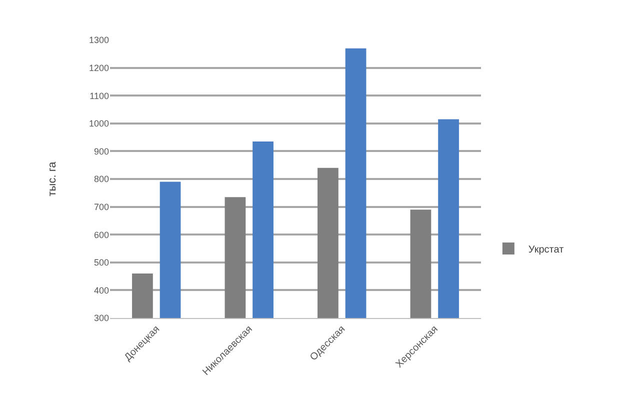  Describe the element at coordinates (101, 318) in the screenshot. I see `y-tick-label: 300` at that location.